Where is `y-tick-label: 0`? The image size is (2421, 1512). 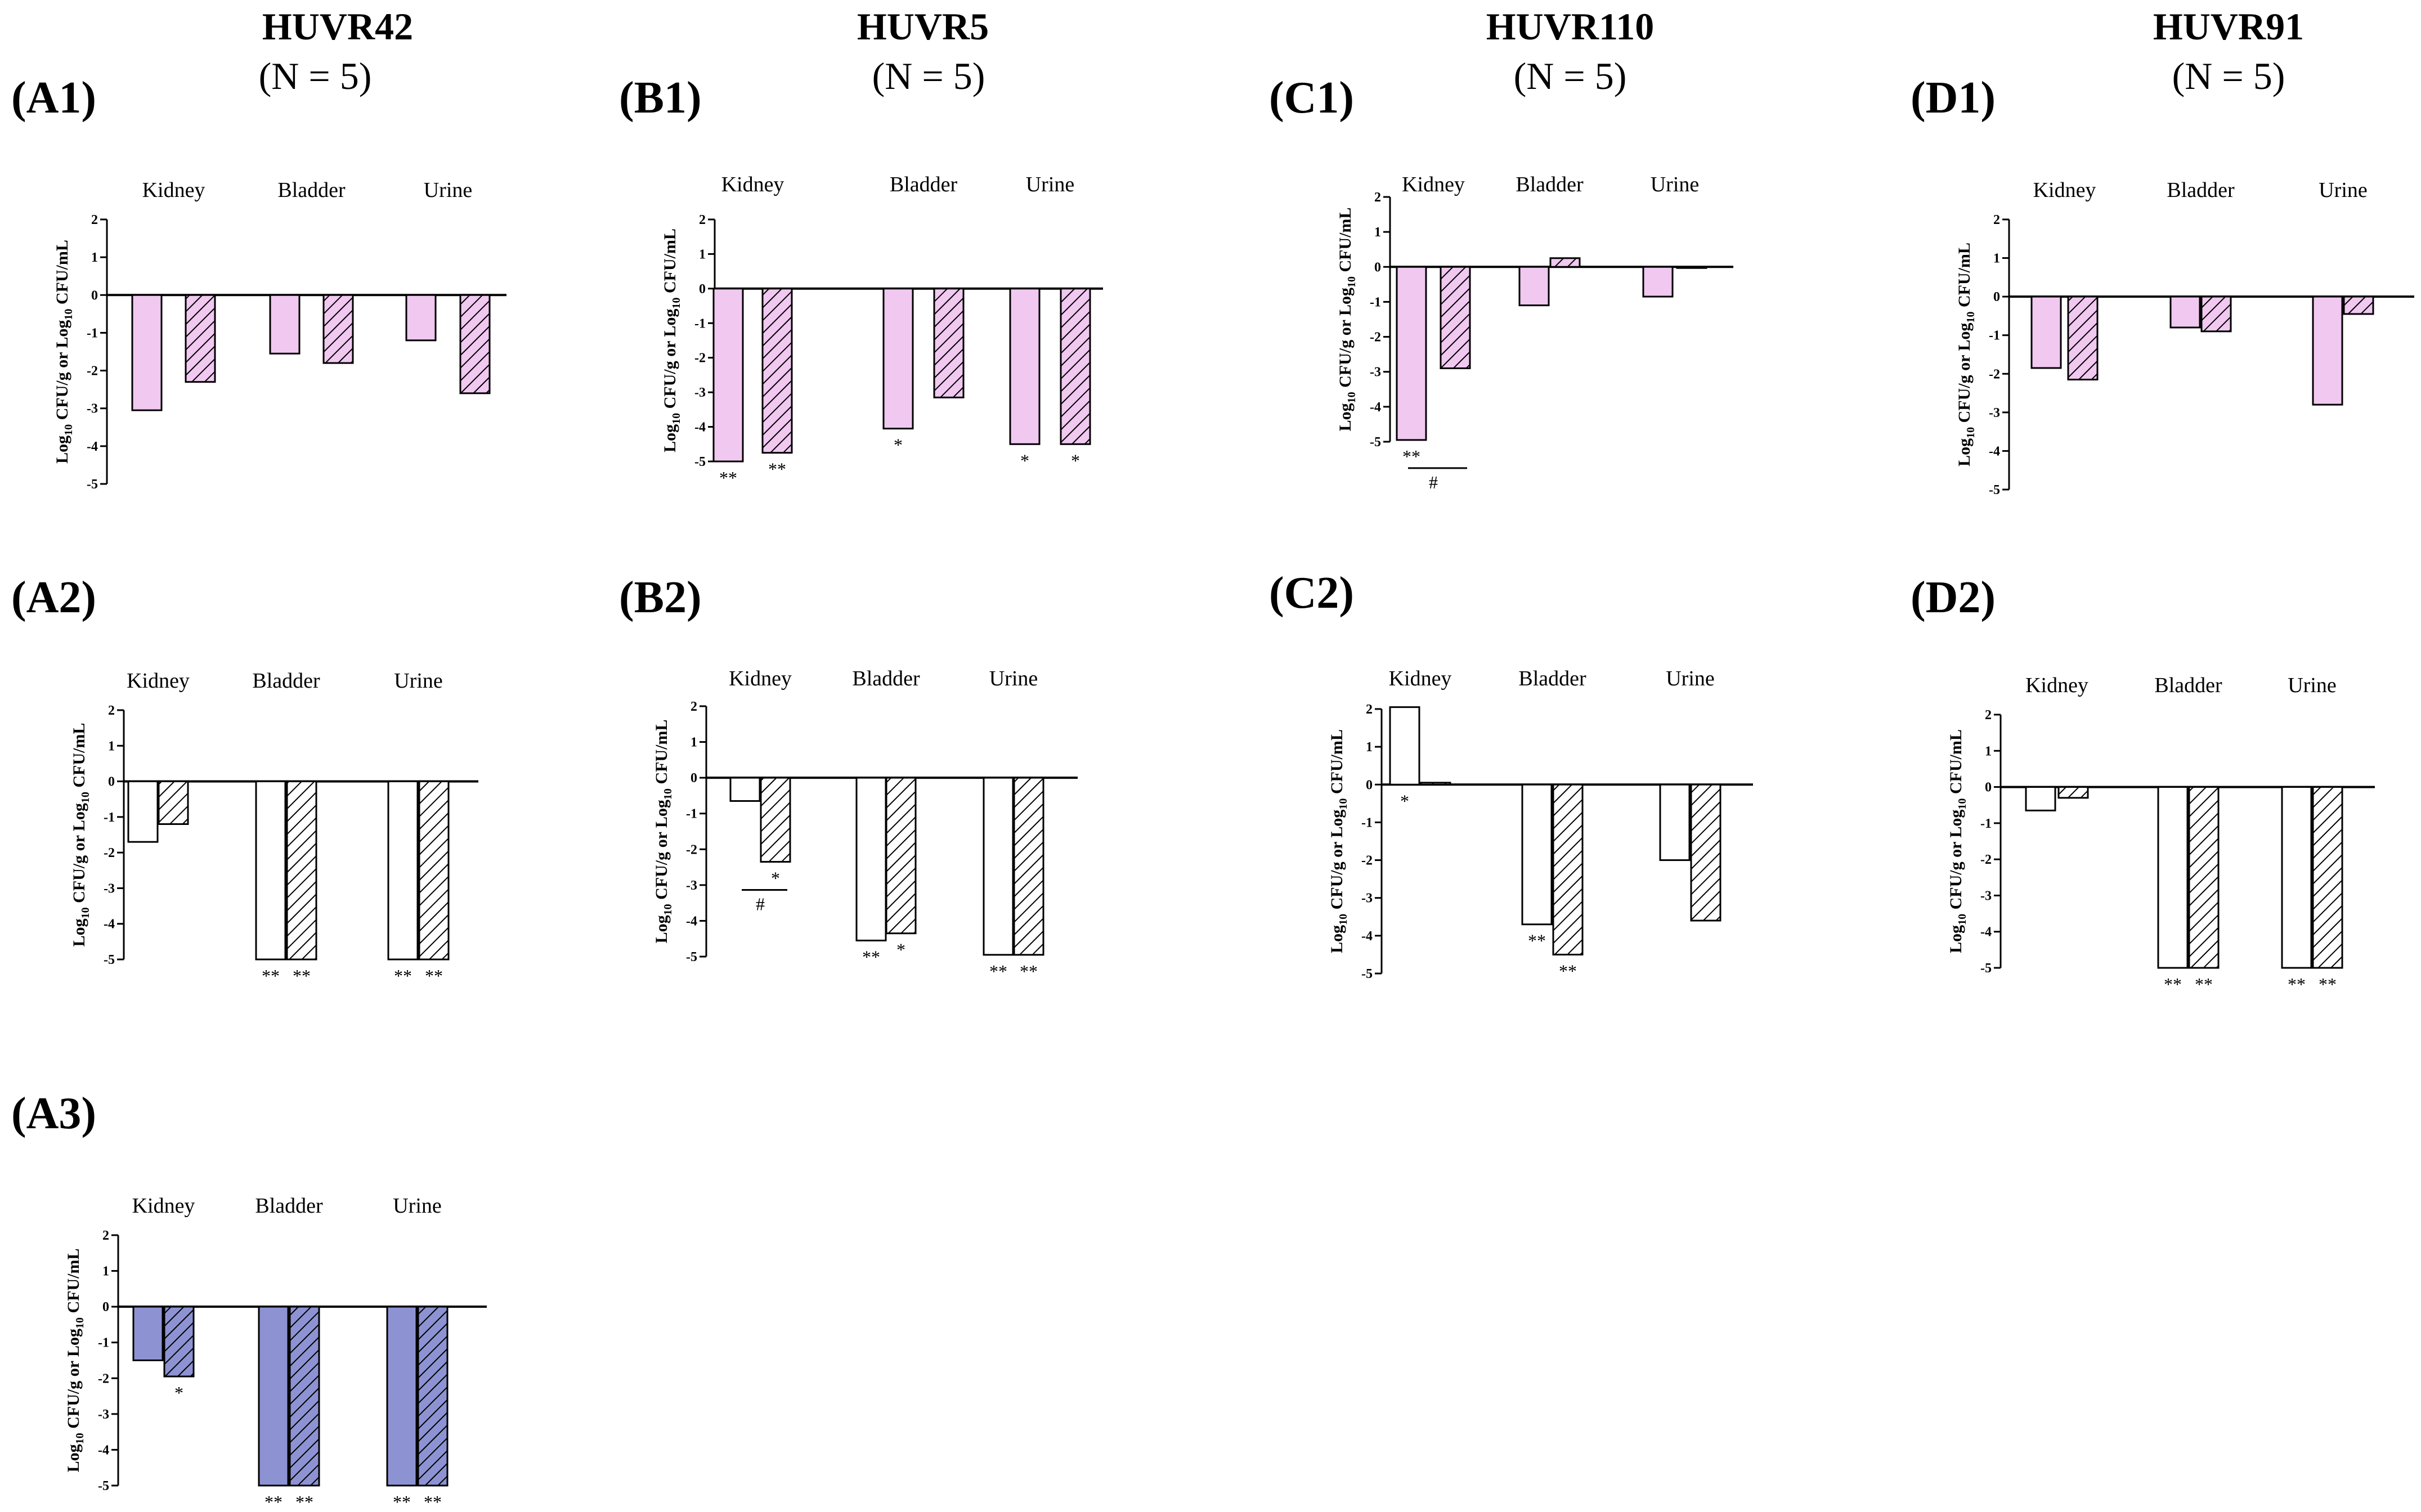 y-tick-label: 0 is located at coordinates (94, 295).